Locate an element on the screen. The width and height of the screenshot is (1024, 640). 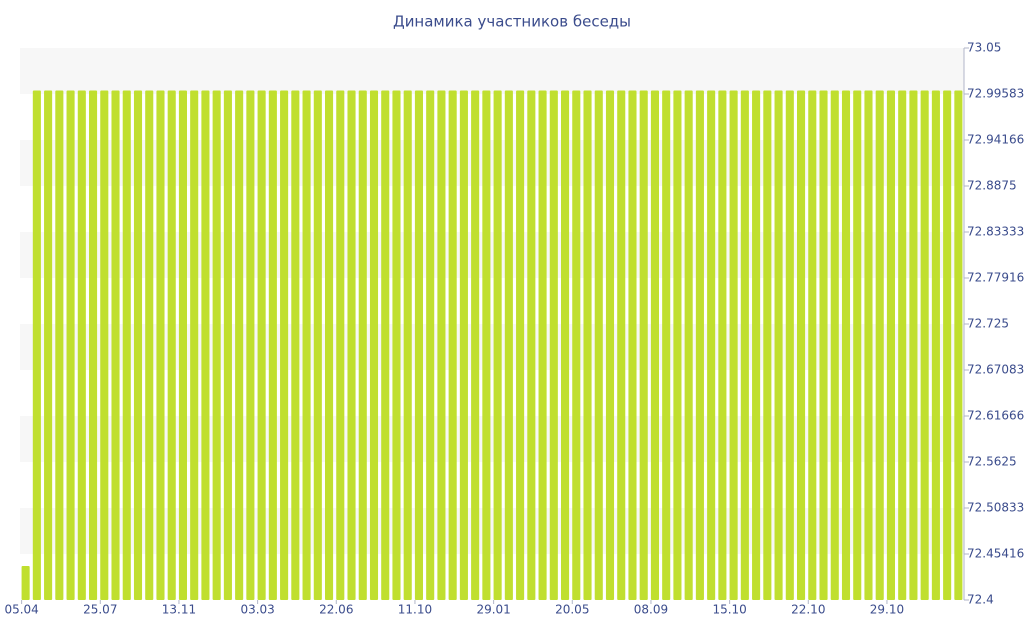
y-tick-label: 72.4 is located at coordinates (980, 600).